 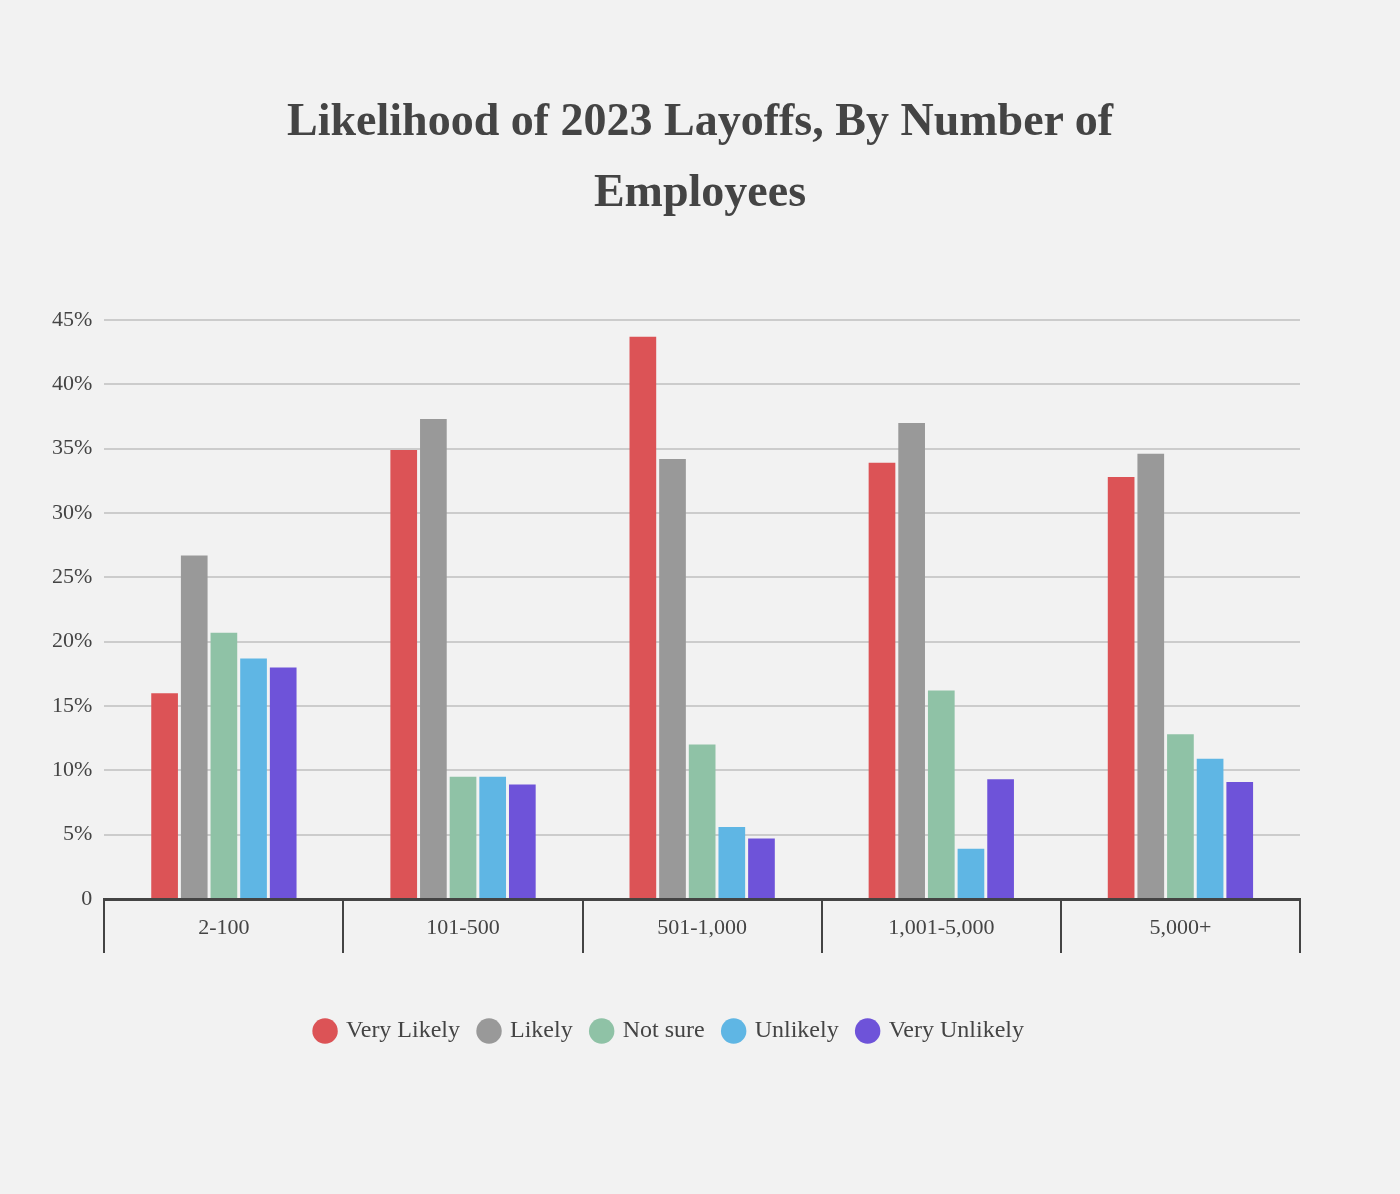 What do you see at coordinates (702, 926) in the screenshot?
I see `x-tick-label: 501-1,000` at bounding box center [702, 926].